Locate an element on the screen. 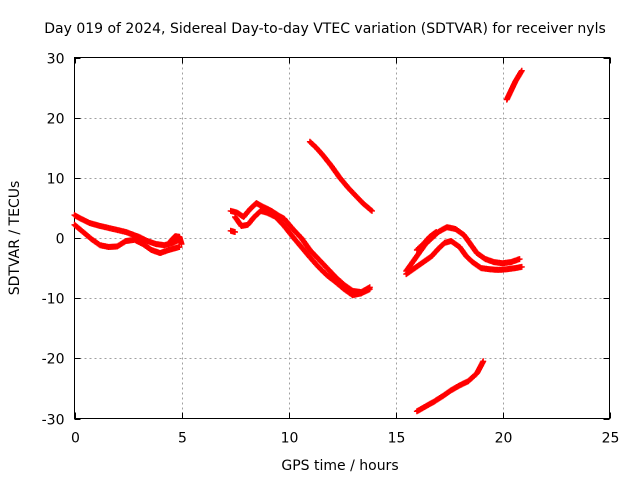 This screenshot has height=480, width=640. series-arc-1b is located at coordinates (127, 238).